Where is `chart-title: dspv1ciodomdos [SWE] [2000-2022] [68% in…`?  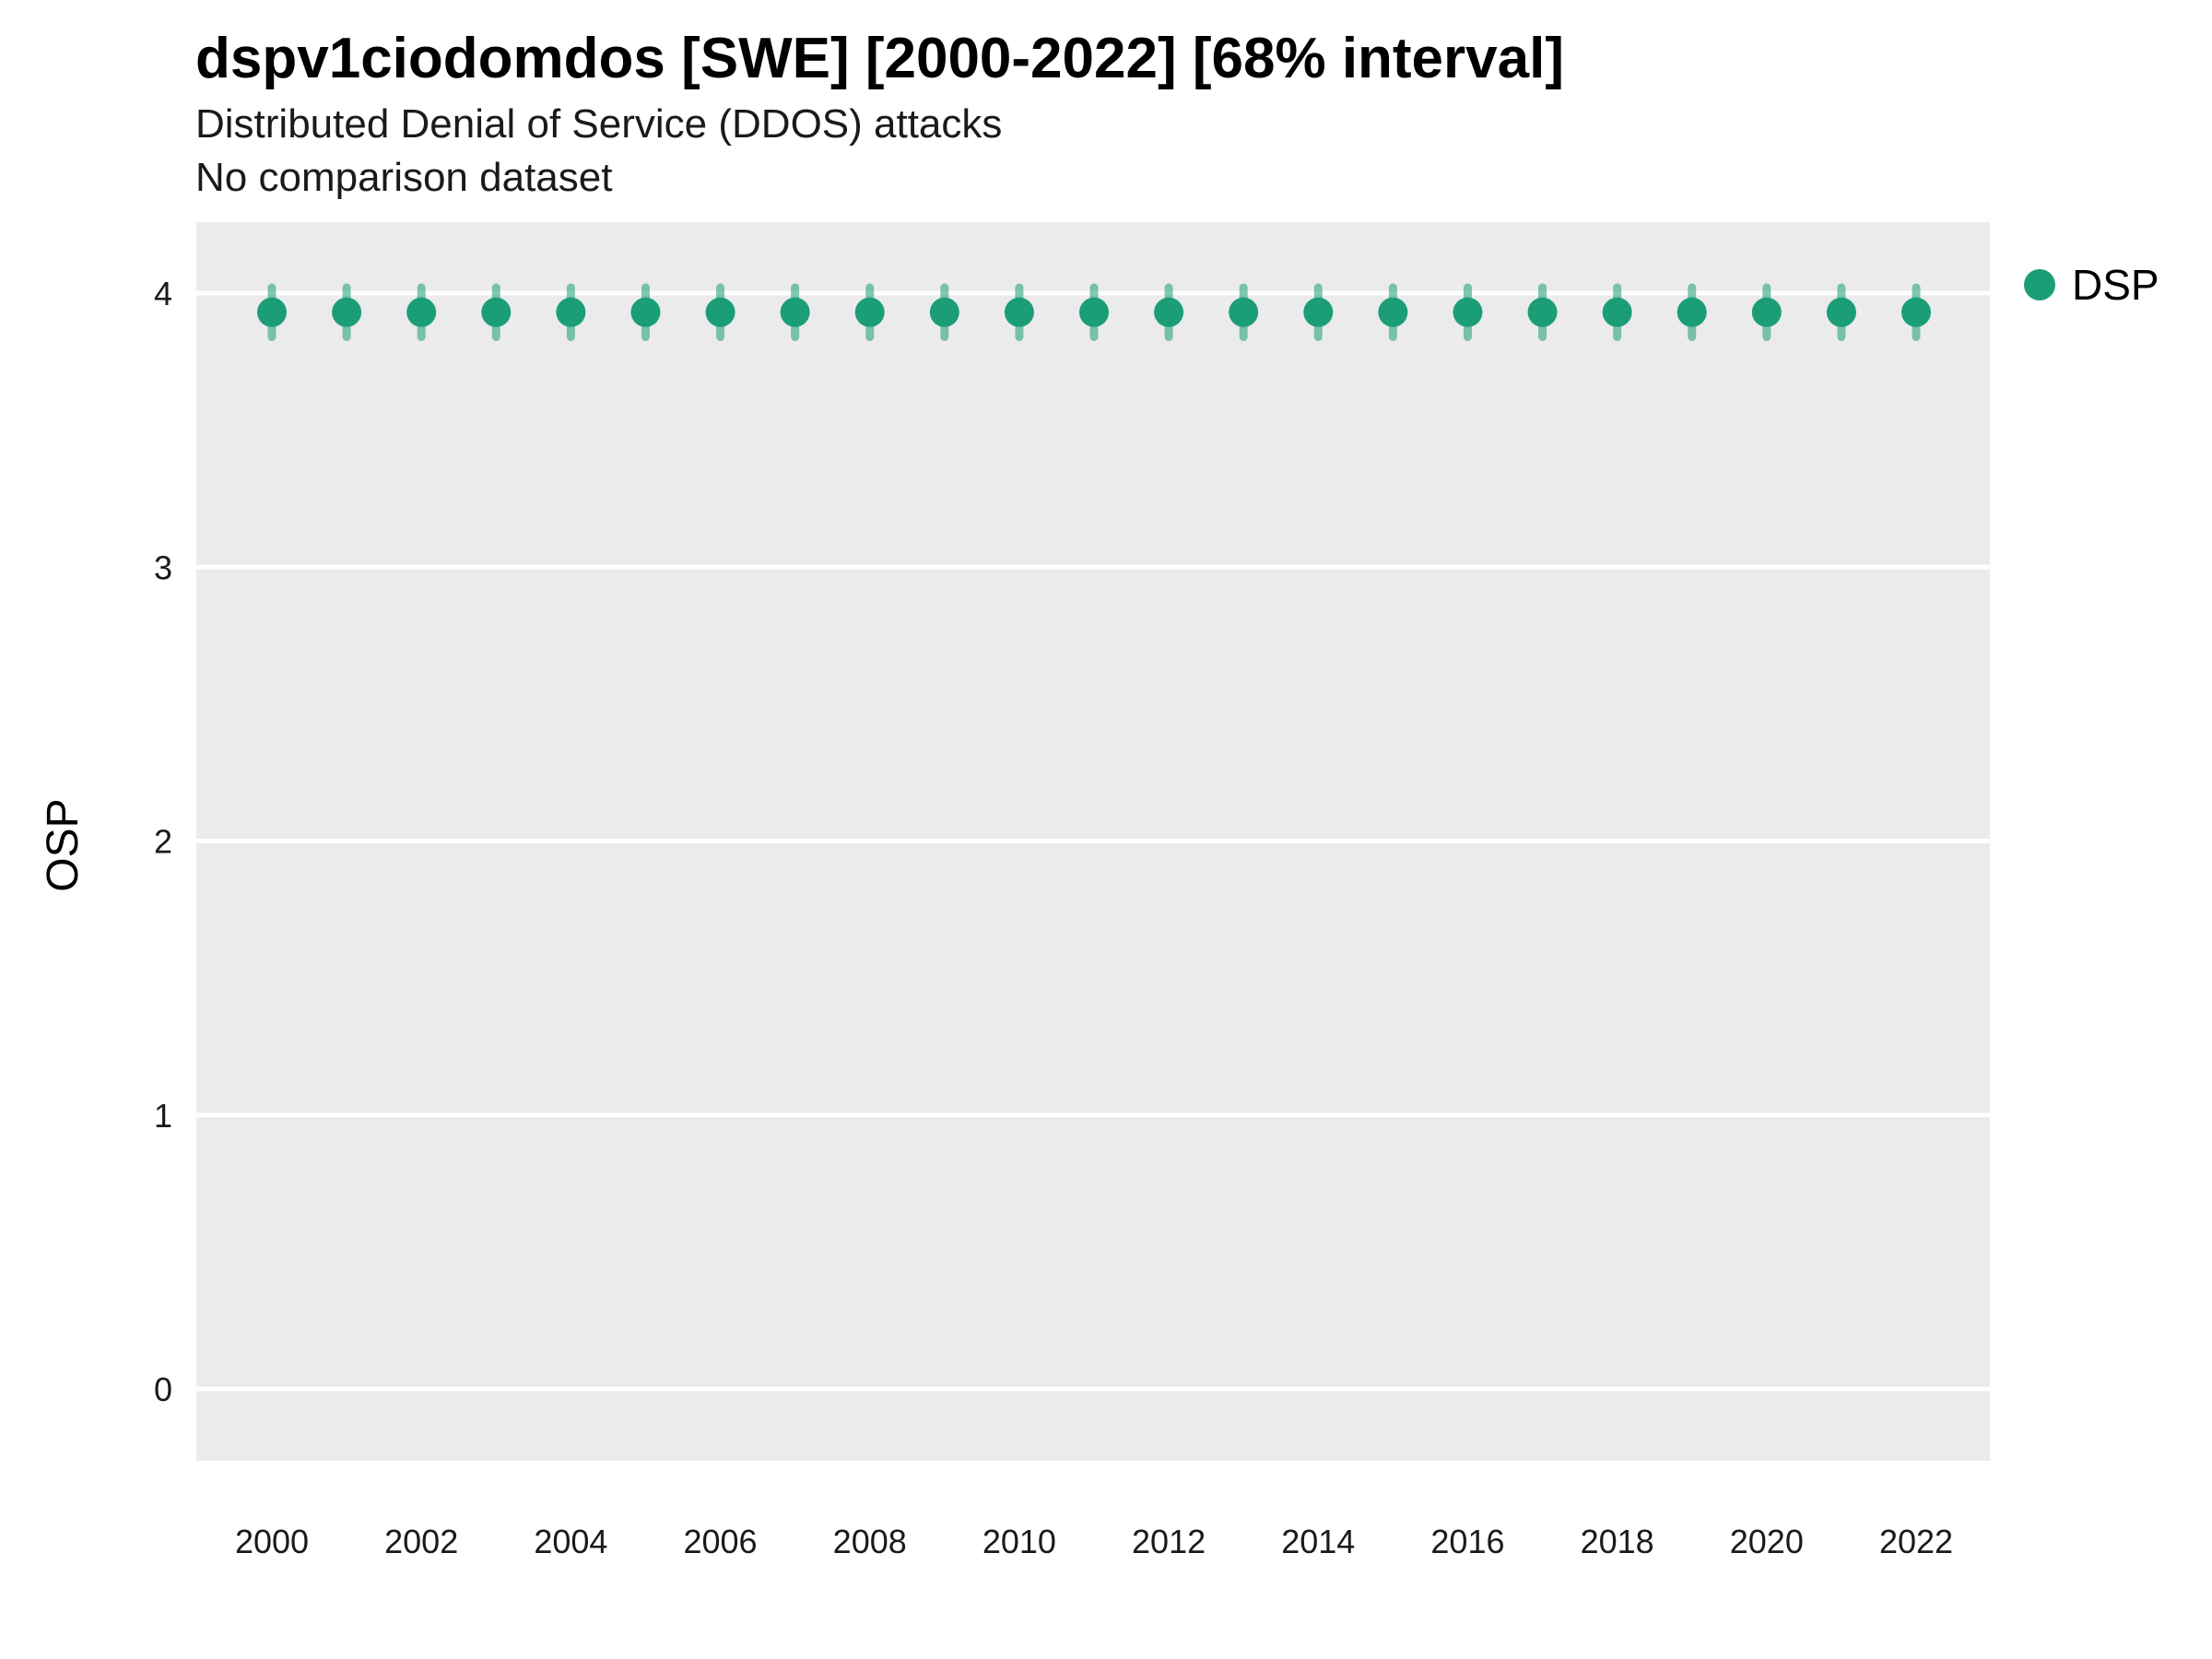
chart-title: dspv1ciodomdos [SWE] [2000-2022] [68% in… is located at coordinates (880, 58).